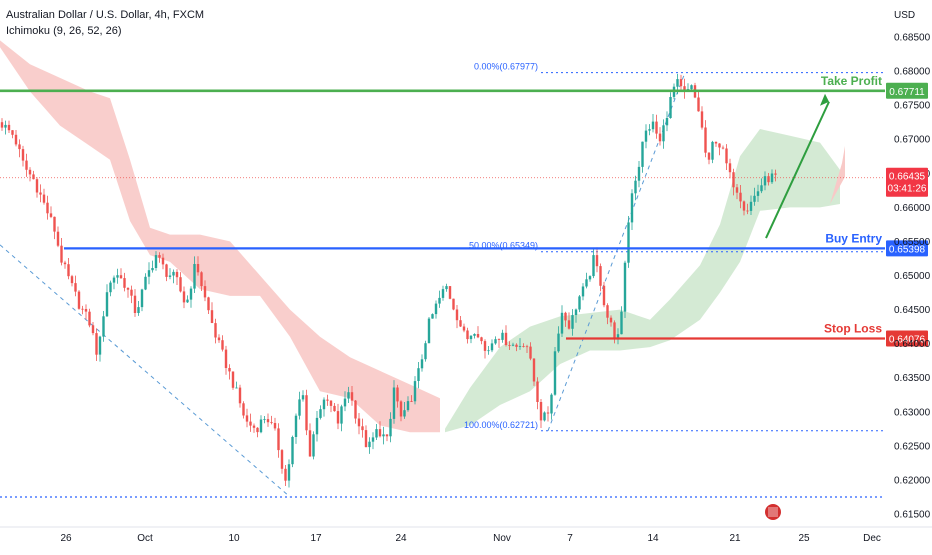  Describe the element at coordinates (912, 276) in the screenshot. I see `y-tick-label: 0.65000` at that location.